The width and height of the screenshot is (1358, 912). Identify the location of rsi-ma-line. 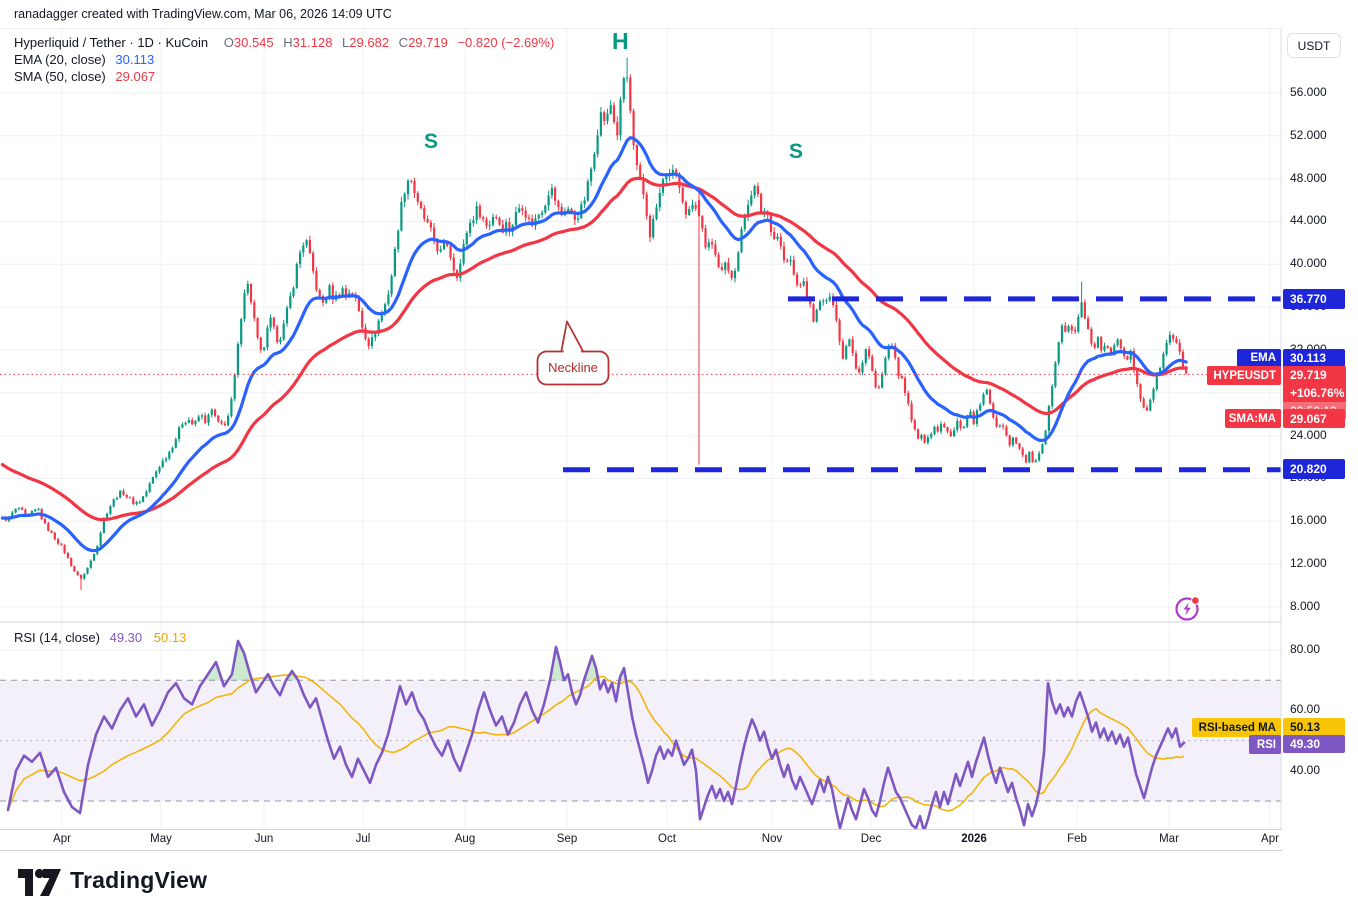
(596, 743).